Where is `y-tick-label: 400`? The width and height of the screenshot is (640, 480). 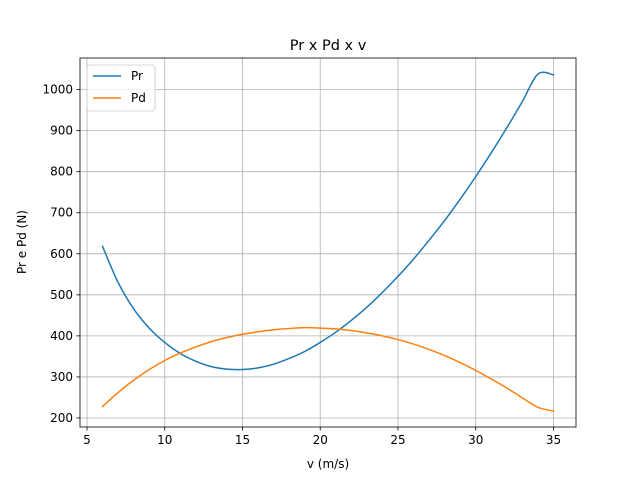 y-tick-label: 400 is located at coordinates (61, 336).